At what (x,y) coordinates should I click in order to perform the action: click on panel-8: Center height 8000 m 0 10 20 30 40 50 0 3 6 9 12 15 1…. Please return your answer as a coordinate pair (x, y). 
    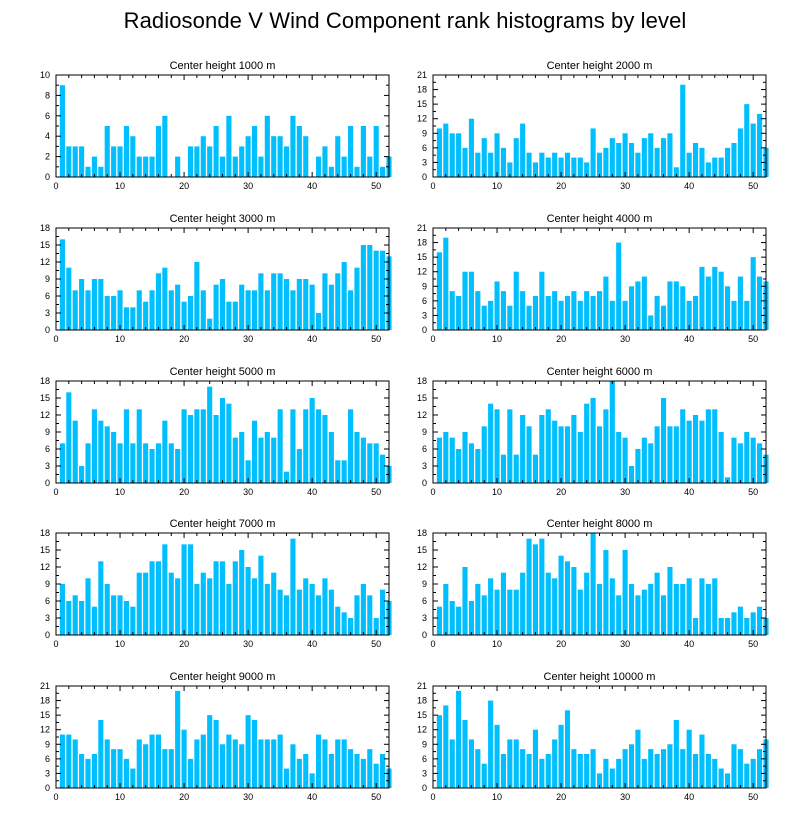
    Looking at the image, I should click on (593, 583).